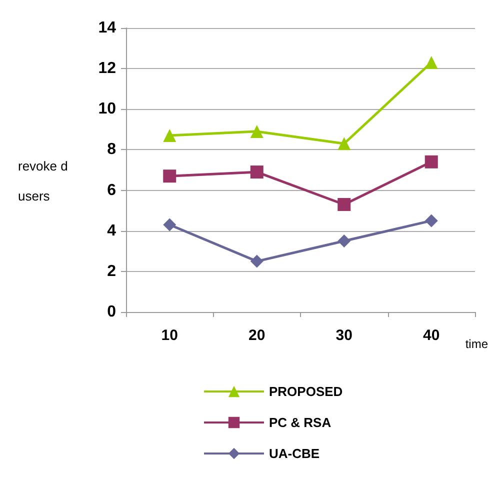  Describe the element at coordinates (257, 335) in the screenshot. I see `x-tick-label: 20` at that location.